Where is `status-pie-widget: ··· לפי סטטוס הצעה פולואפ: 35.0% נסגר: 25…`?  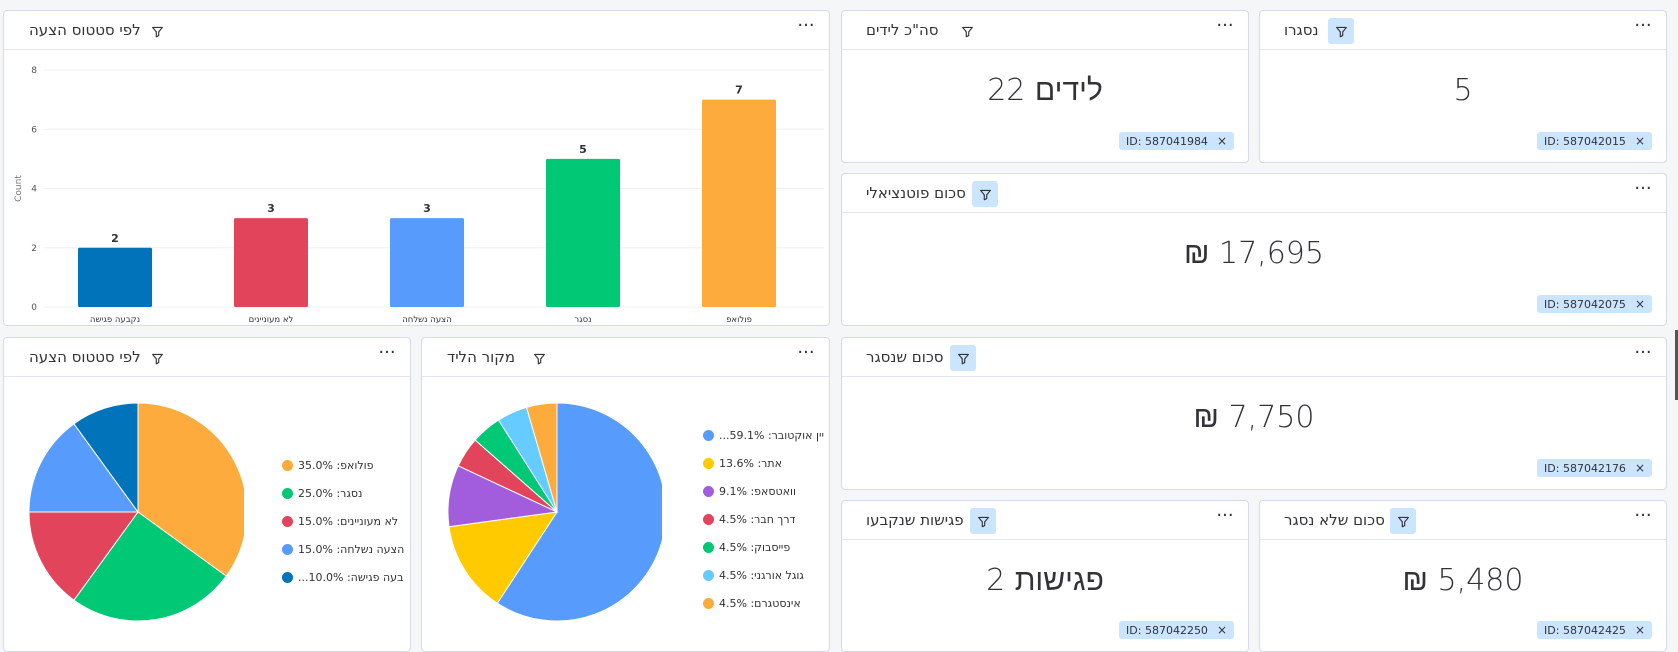
status-pie-widget: ··· לפי סטטוס הצעה פולואפ: 35.0% נסגר: 25… is located at coordinates (207, 494).